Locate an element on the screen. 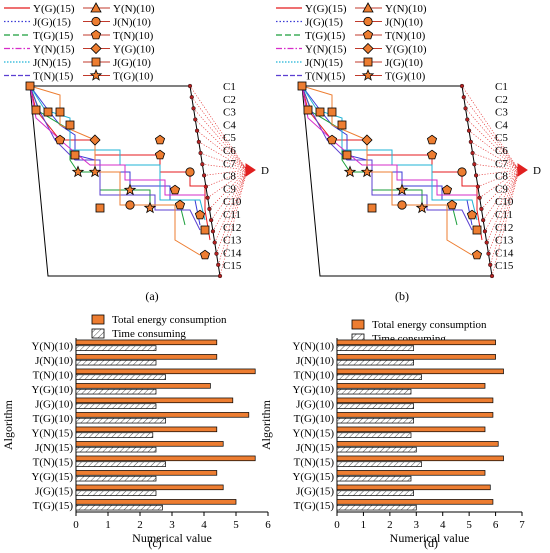  route-label: C14 is located at coordinates (504, 253).